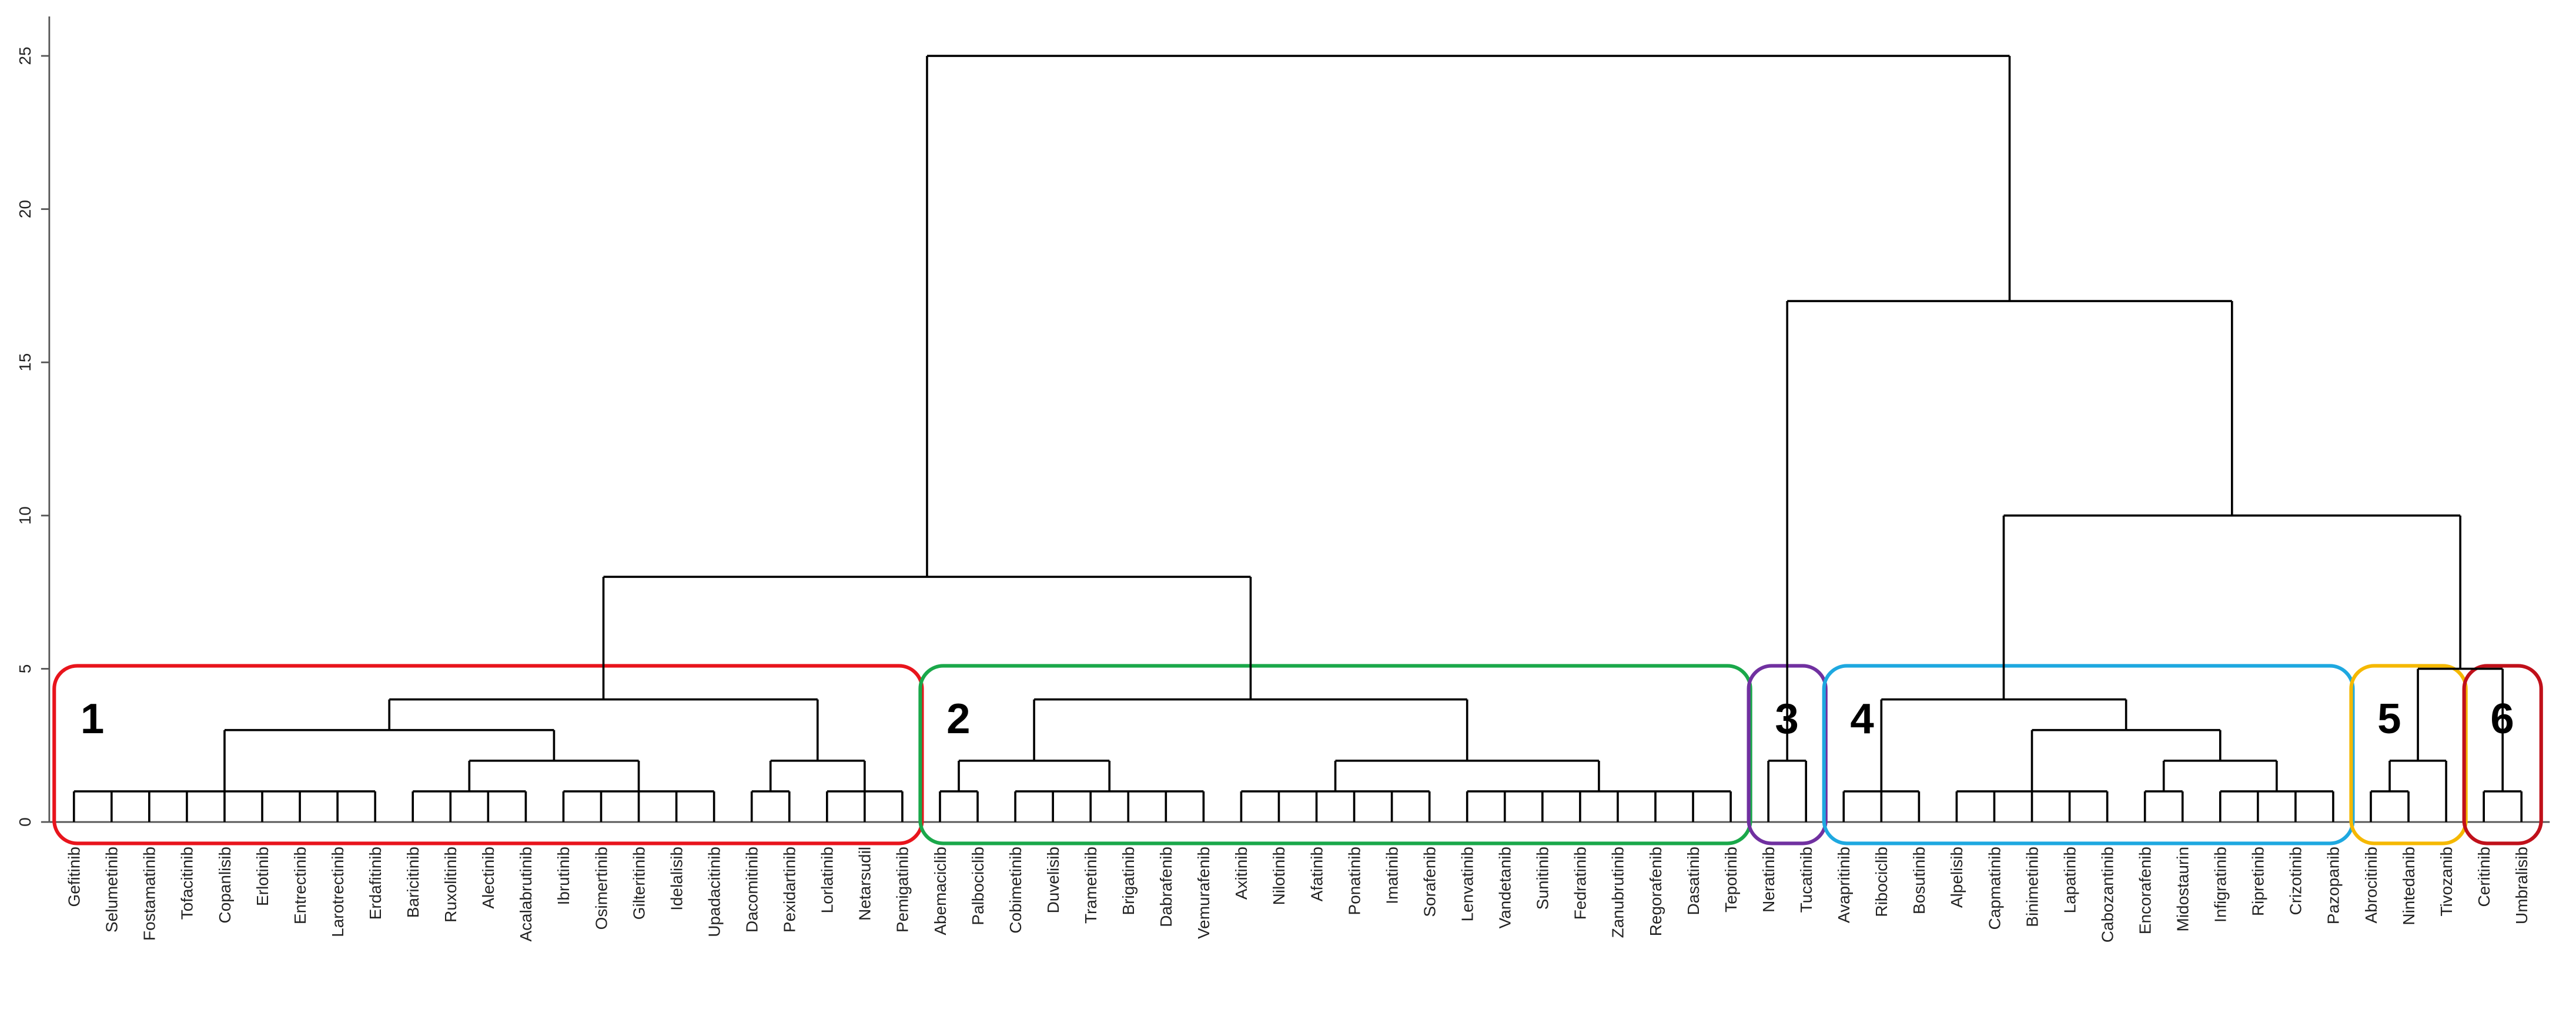 Image resolution: width=2576 pixels, height=1016 pixels. I want to click on leaf-label: Abemaciclib, so click(940, 891).